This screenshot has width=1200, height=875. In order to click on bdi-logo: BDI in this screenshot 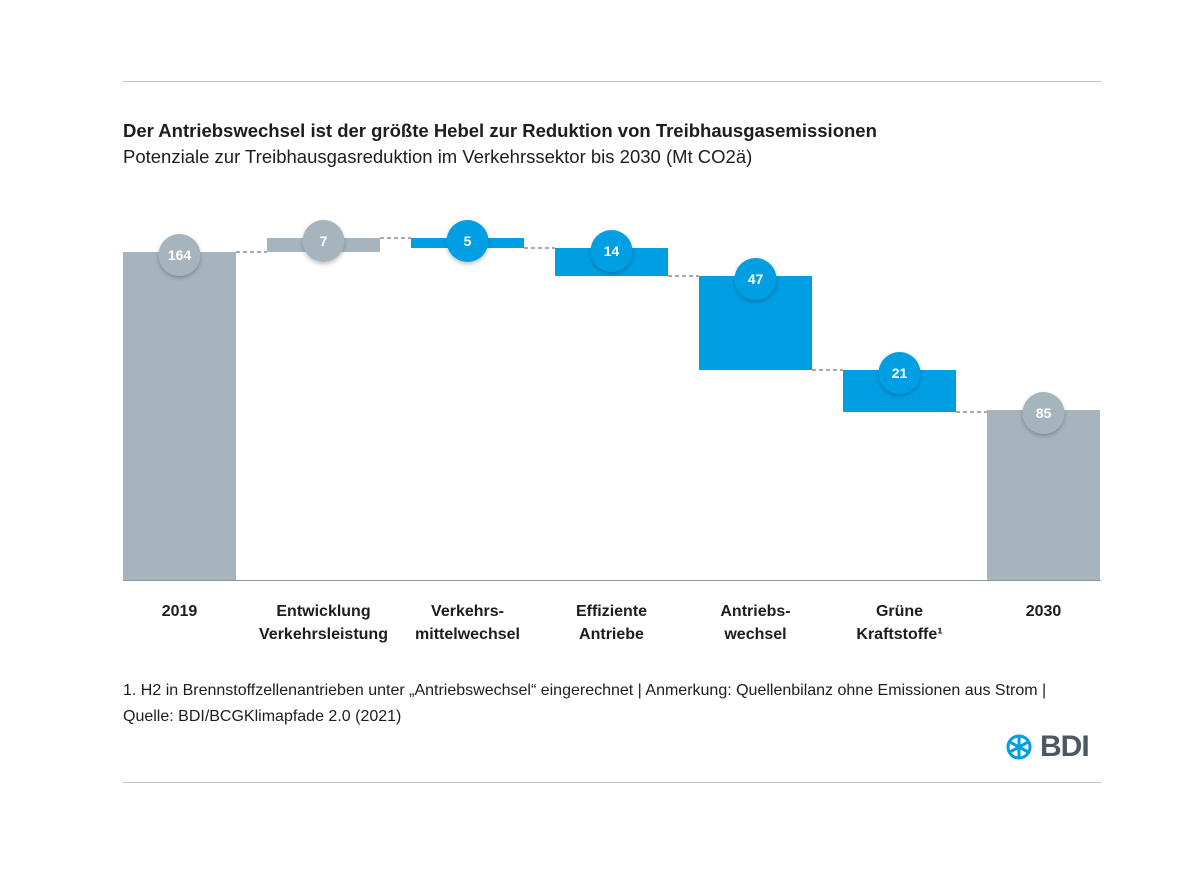, I will do `click(1047, 747)`.